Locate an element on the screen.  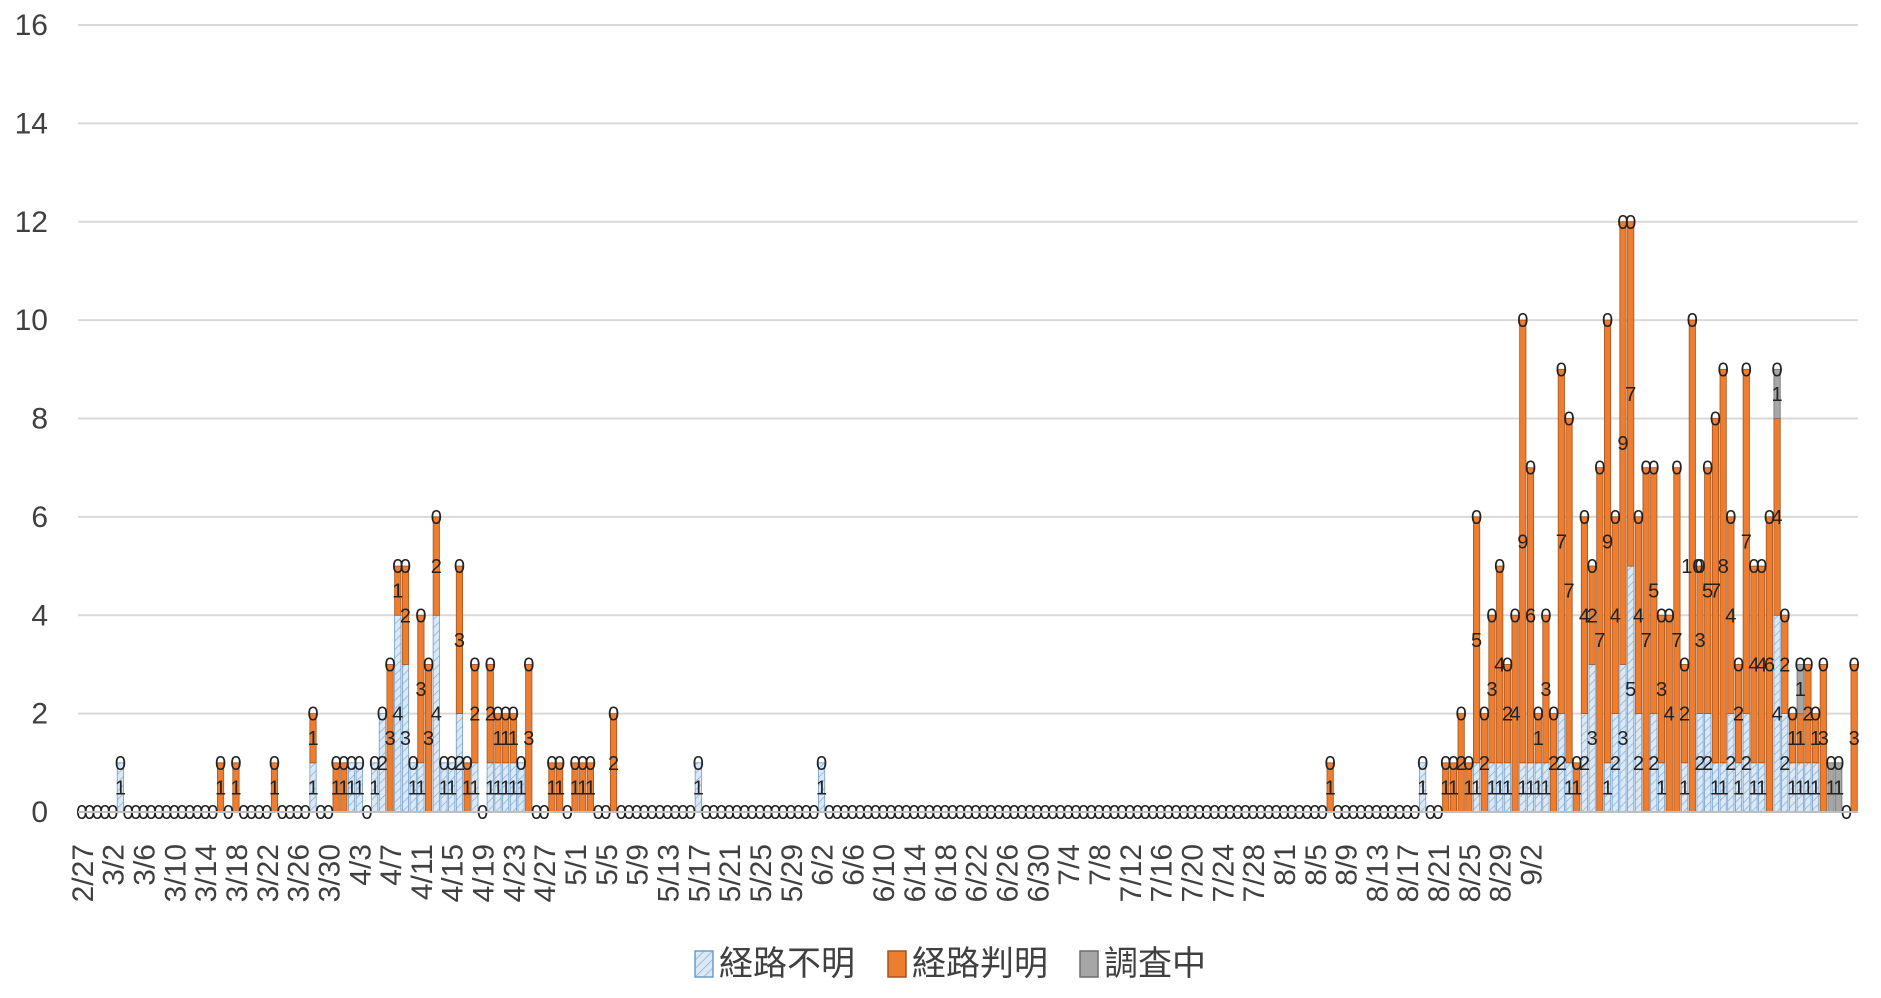
x-tick-label: 7/20 is located at coordinates (1192, 873).